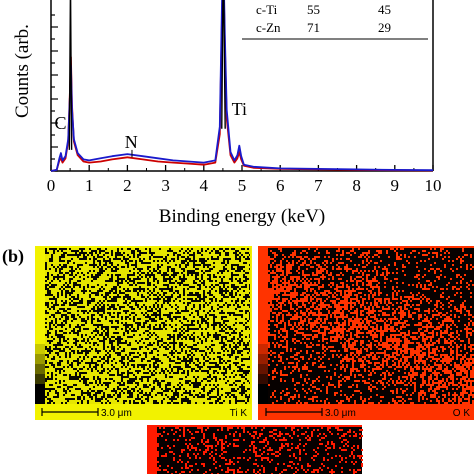 The image size is (474, 474). What do you see at coordinates (204, 185) in the screenshot?
I see `x-tick-label: 4` at bounding box center [204, 185].